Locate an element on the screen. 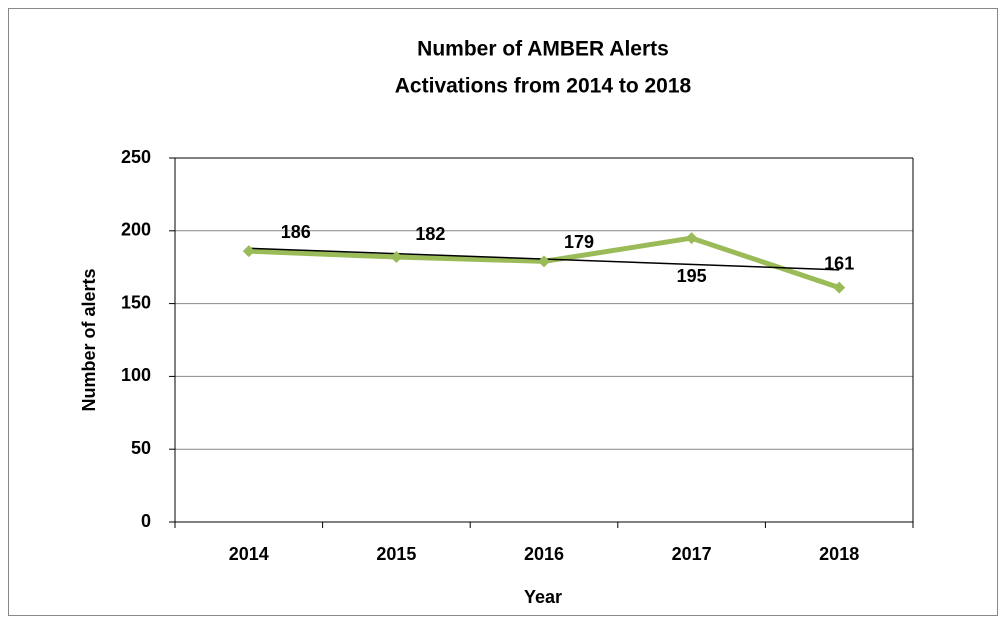 This screenshot has height=624, width=1006. x-tick-label: 2016 is located at coordinates (544, 554).